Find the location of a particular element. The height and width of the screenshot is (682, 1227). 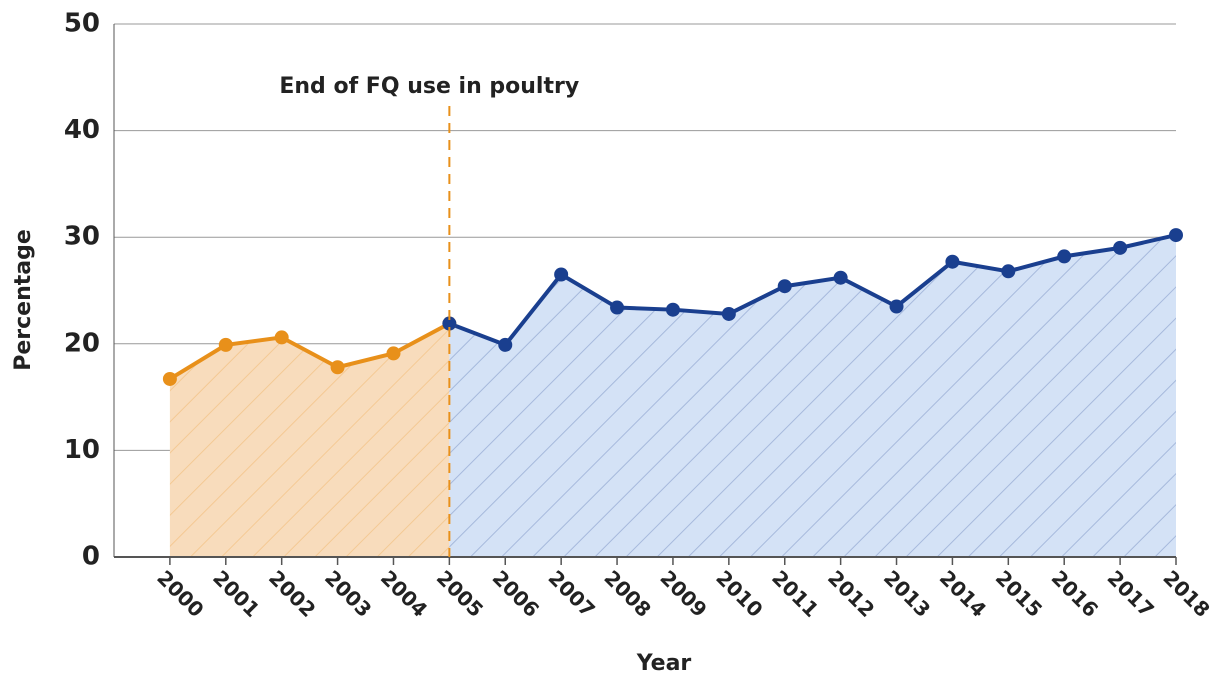

x-tick-label: 2002 is located at coordinates (292, 594).